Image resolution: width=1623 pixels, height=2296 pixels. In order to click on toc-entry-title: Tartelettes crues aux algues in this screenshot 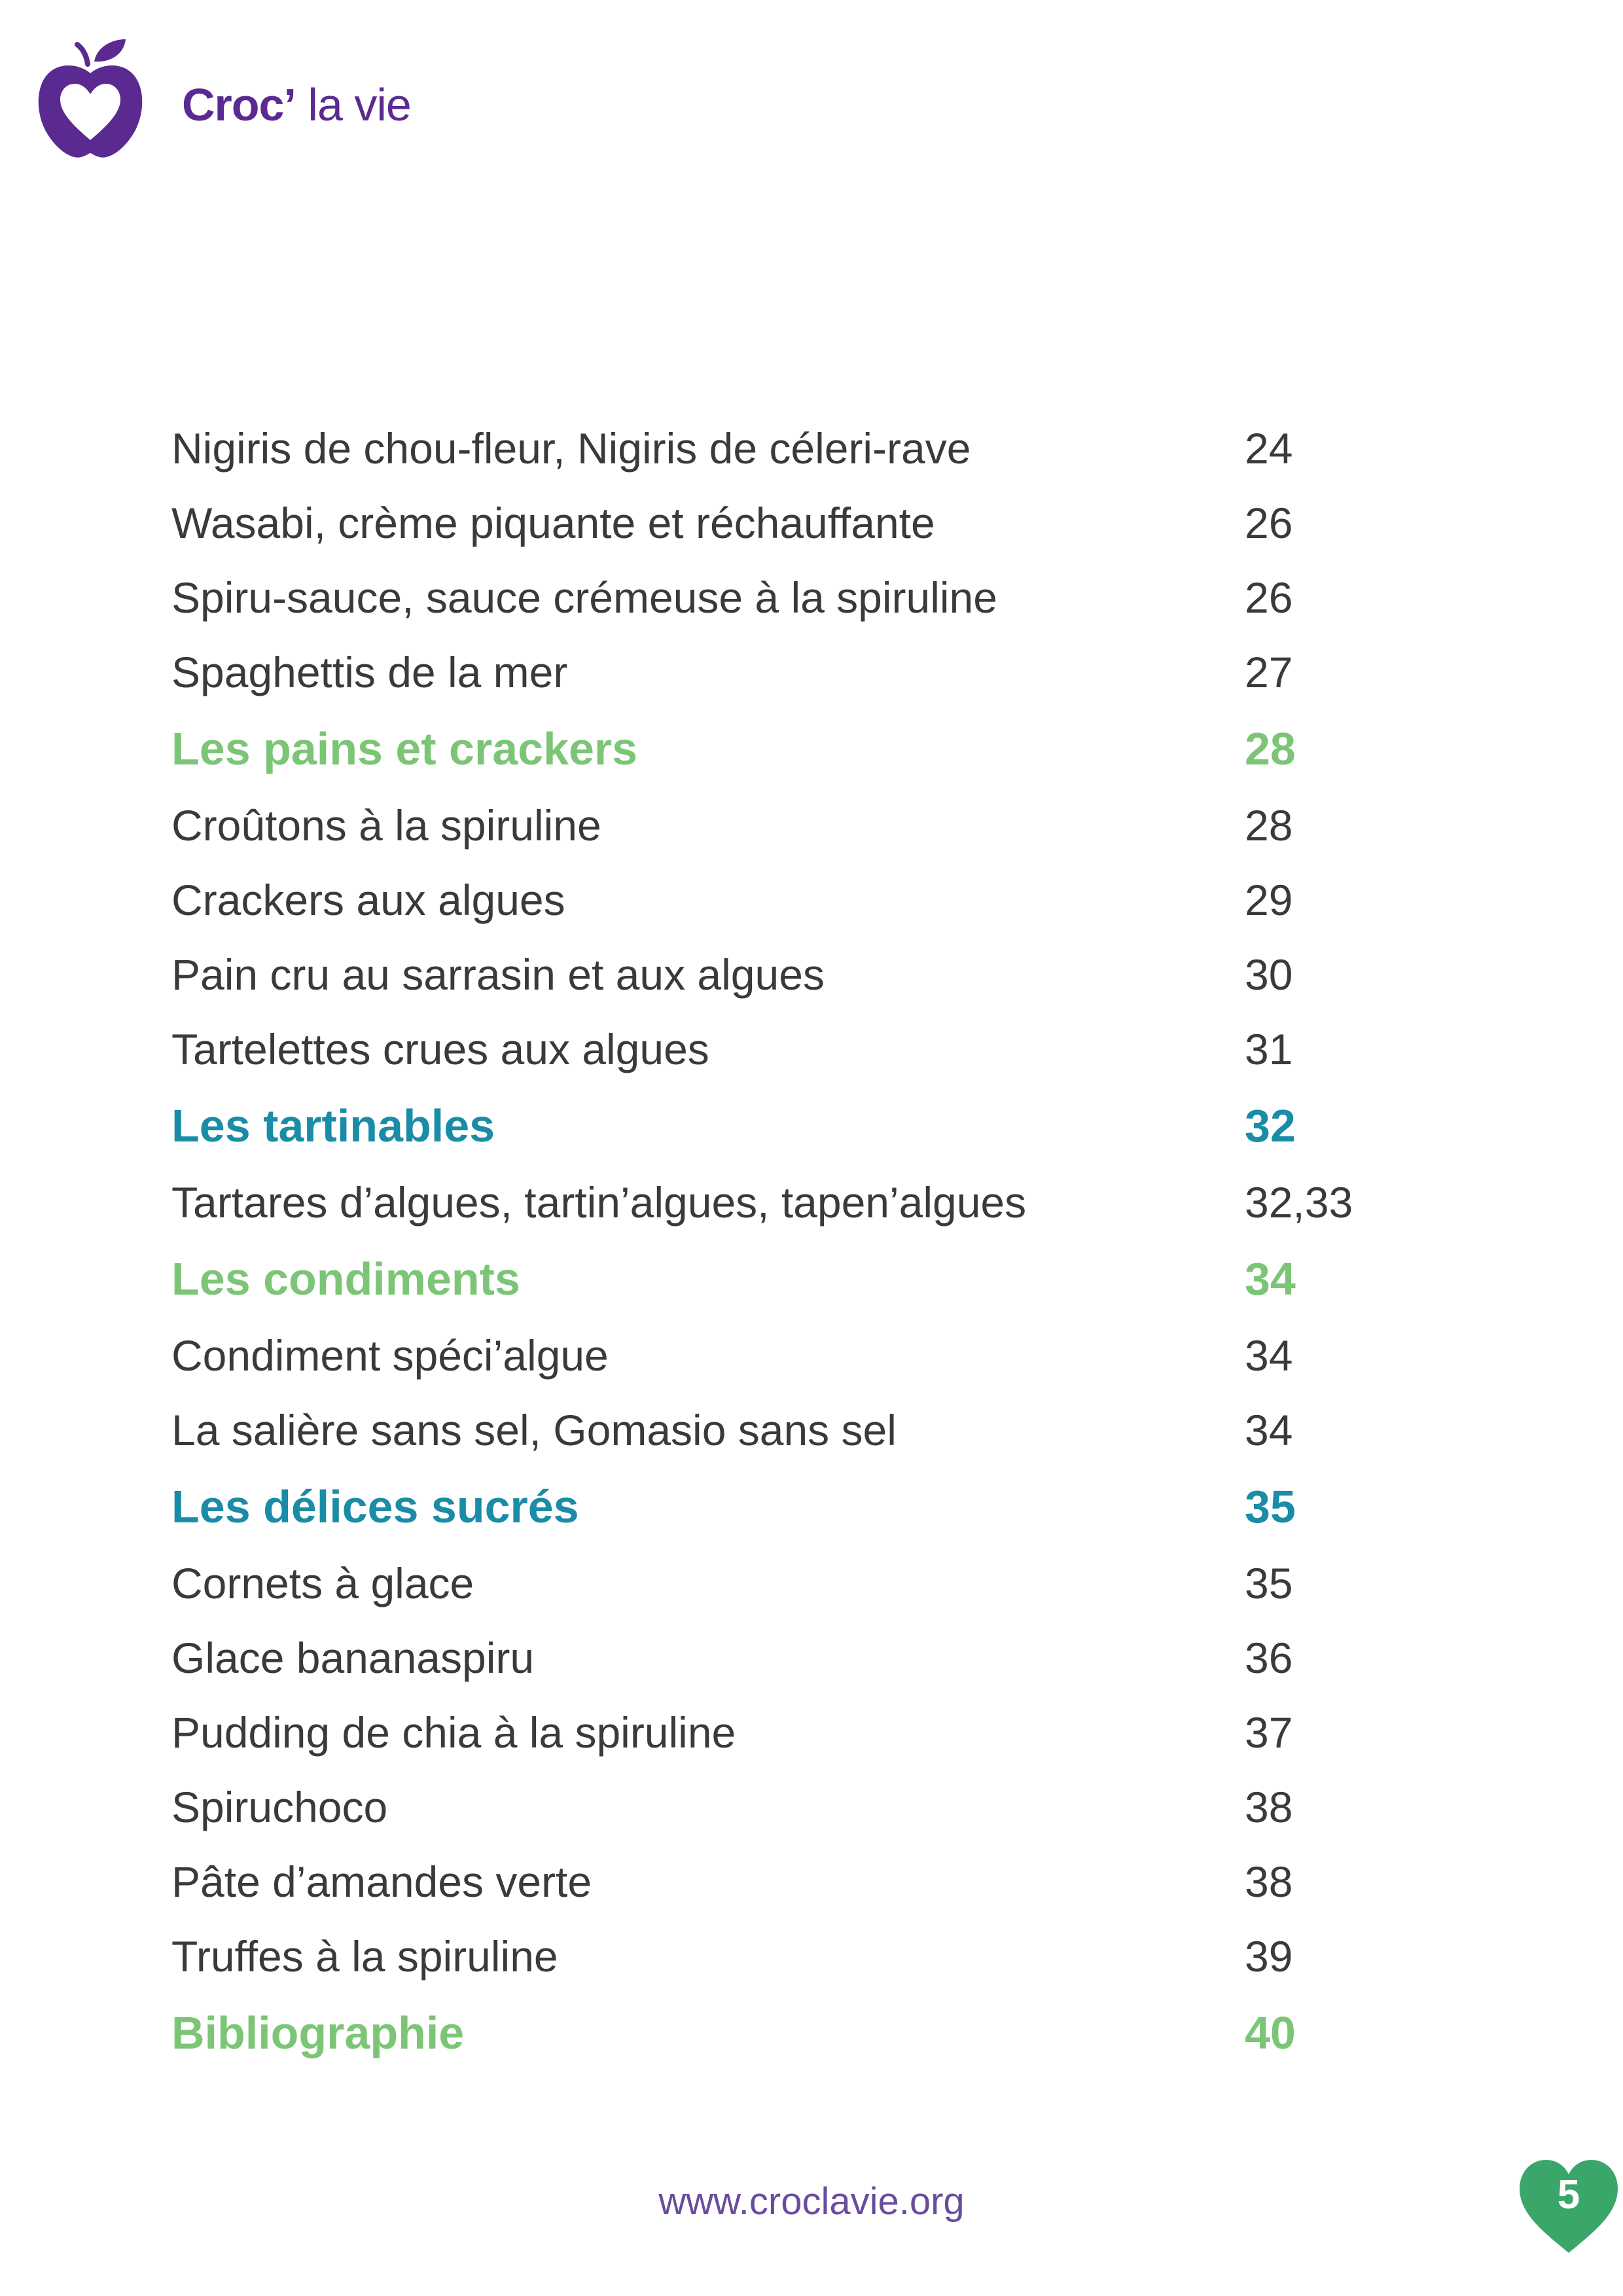, I will do `click(440, 1049)`.